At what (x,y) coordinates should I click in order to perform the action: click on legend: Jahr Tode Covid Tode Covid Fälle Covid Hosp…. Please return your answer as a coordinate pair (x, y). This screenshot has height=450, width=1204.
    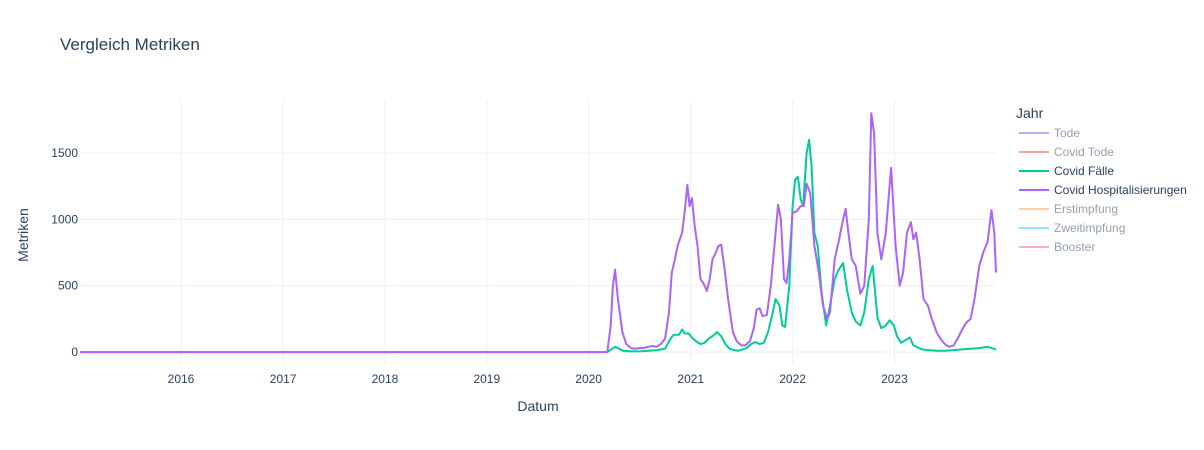
    Looking at the image, I should click on (1101, 179).